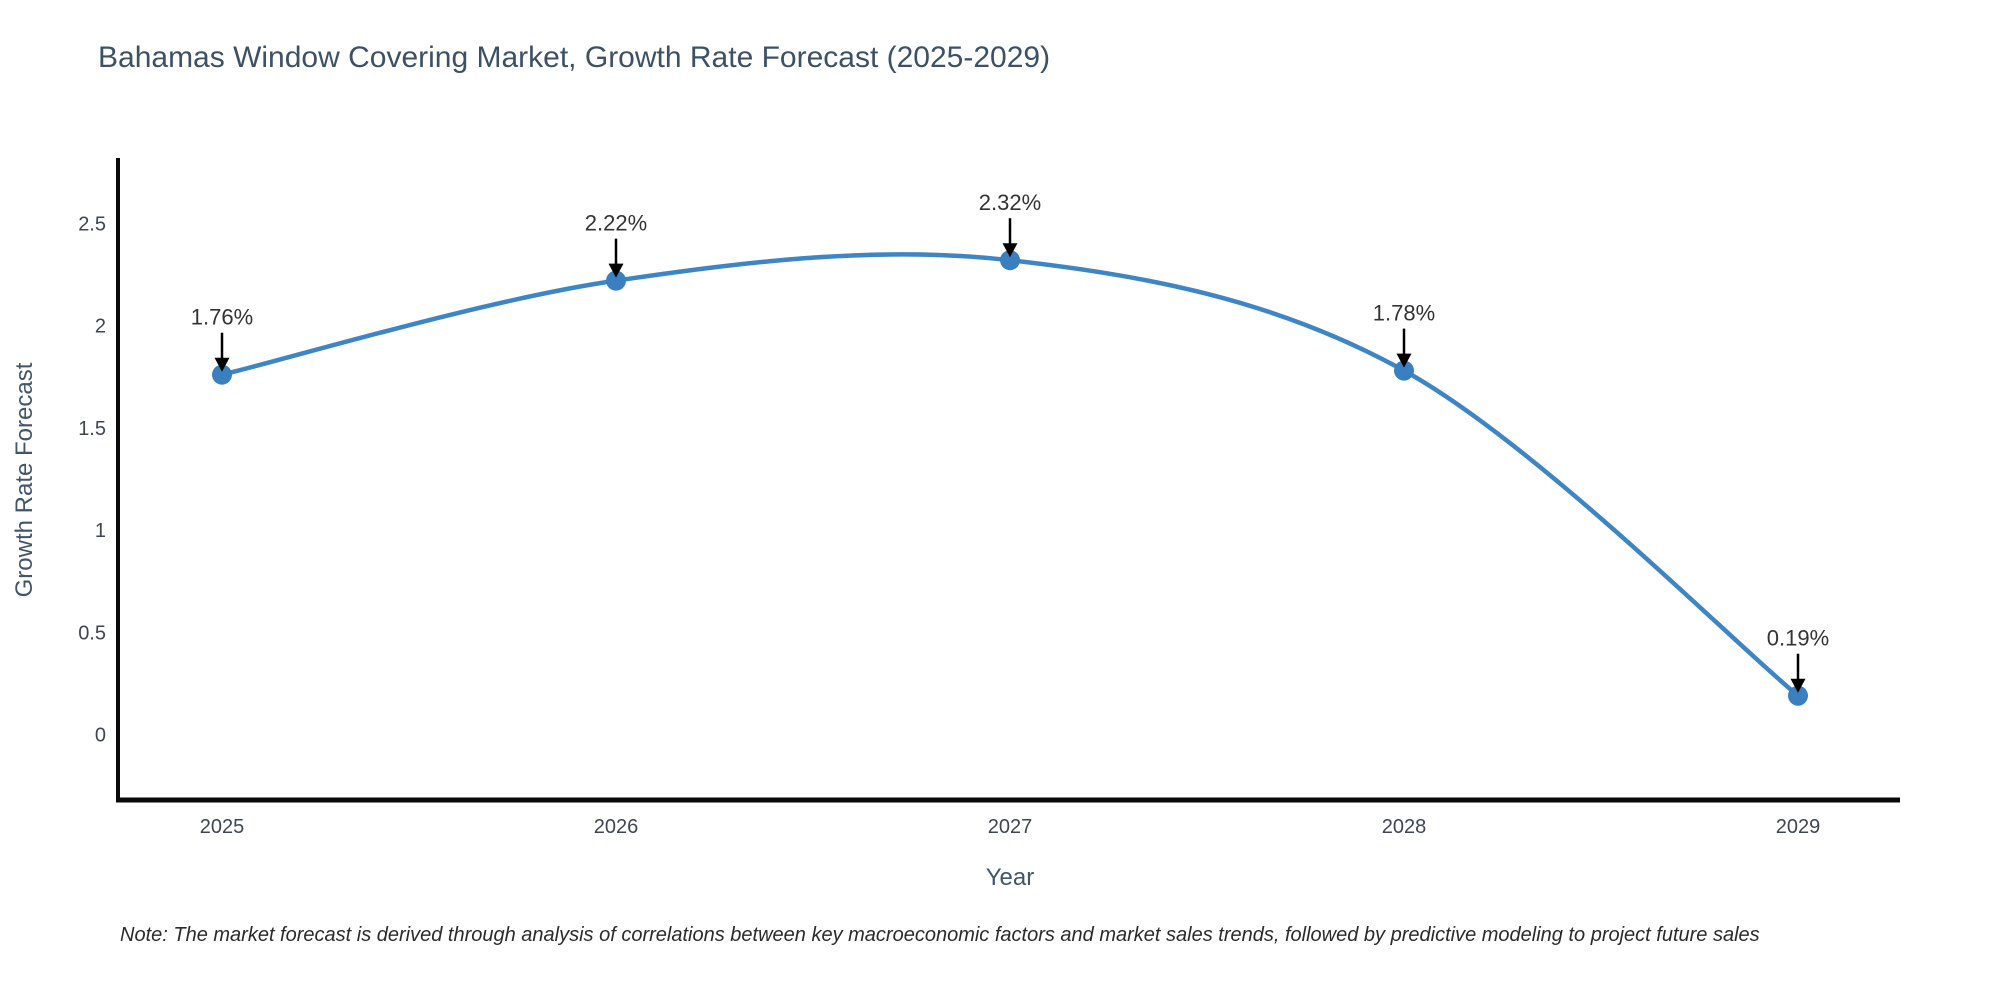 The image size is (2000, 1000). What do you see at coordinates (1404, 827) in the screenshot?
I see `x-tick-label: 2028` at bounding box center [1404, 827].